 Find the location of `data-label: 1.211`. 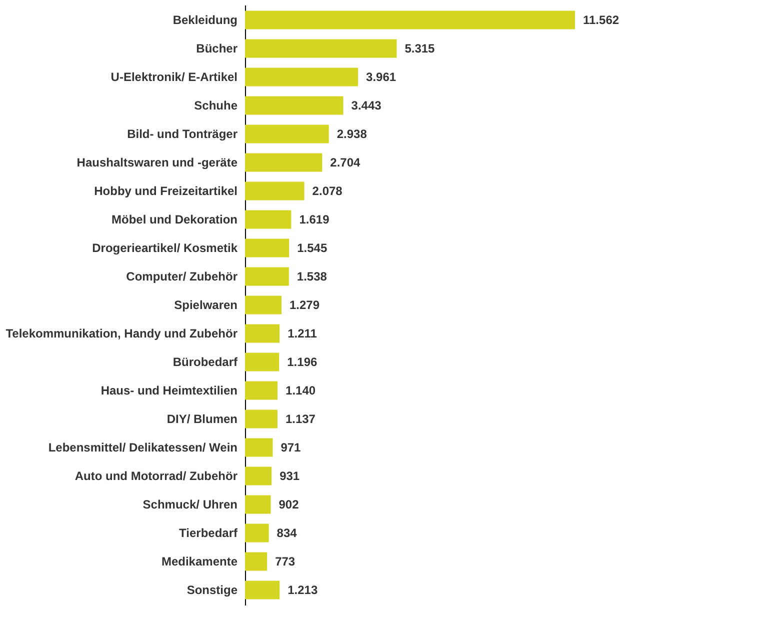

data-label: 1.211 is located at coordinates (303, 333).